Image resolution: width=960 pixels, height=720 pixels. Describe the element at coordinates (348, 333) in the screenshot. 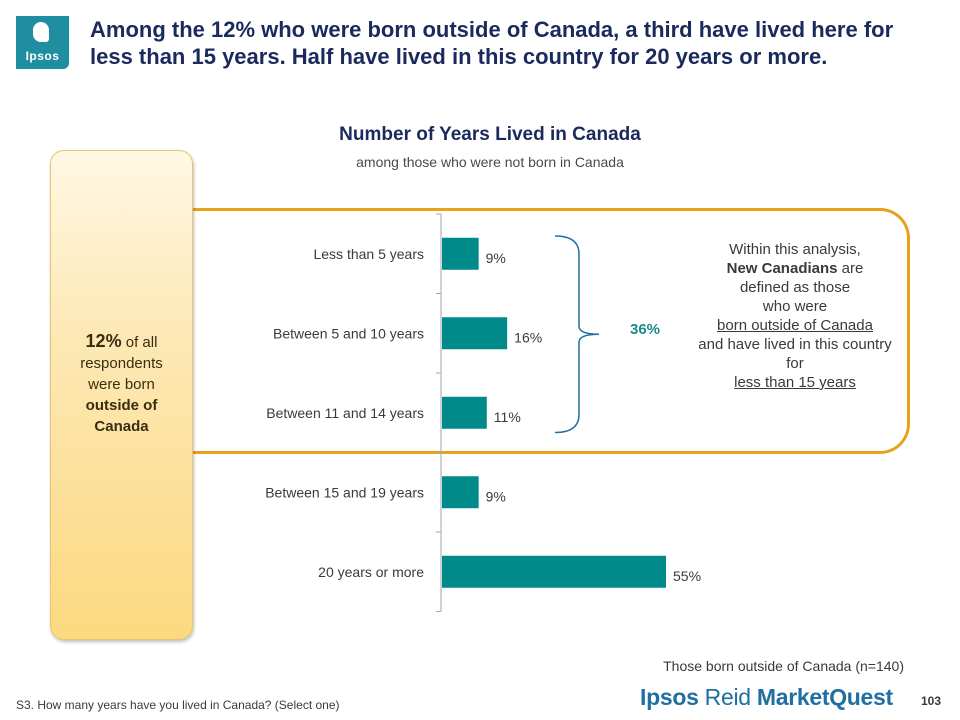

I see `category-label: Between 5 and 10 years` at that location.